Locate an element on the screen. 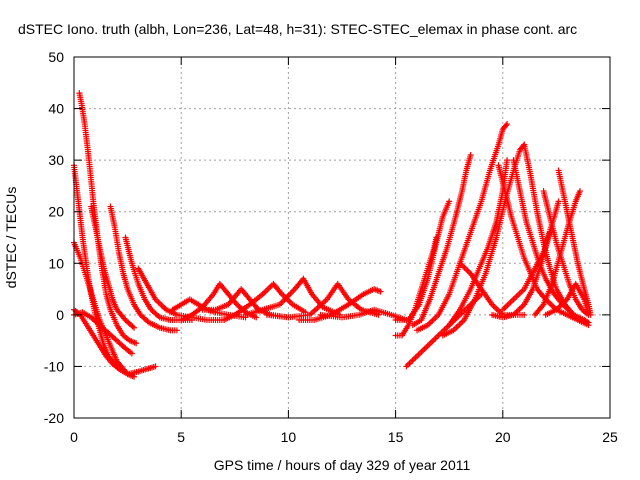 Image resolution: width=640 pixels, height=480 pixels. y-tick-label: 20 is located at coordinates (56, 212).